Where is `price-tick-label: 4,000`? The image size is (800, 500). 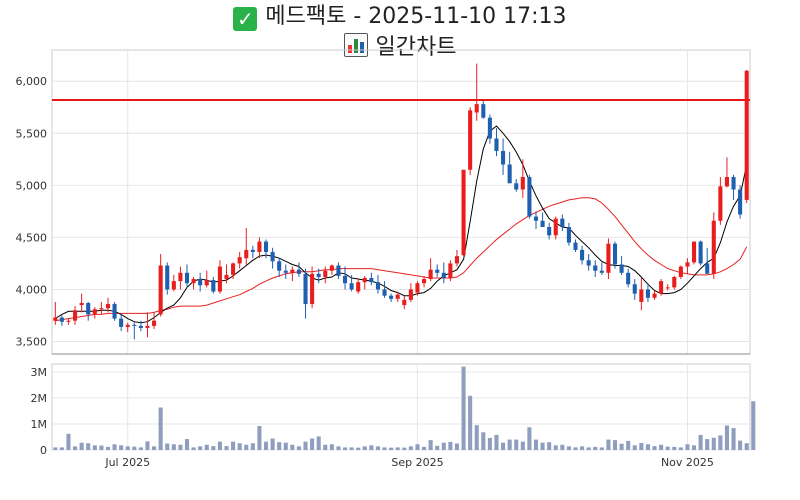 price-tick-label: 4,000 is located at coordinates (32, 289).